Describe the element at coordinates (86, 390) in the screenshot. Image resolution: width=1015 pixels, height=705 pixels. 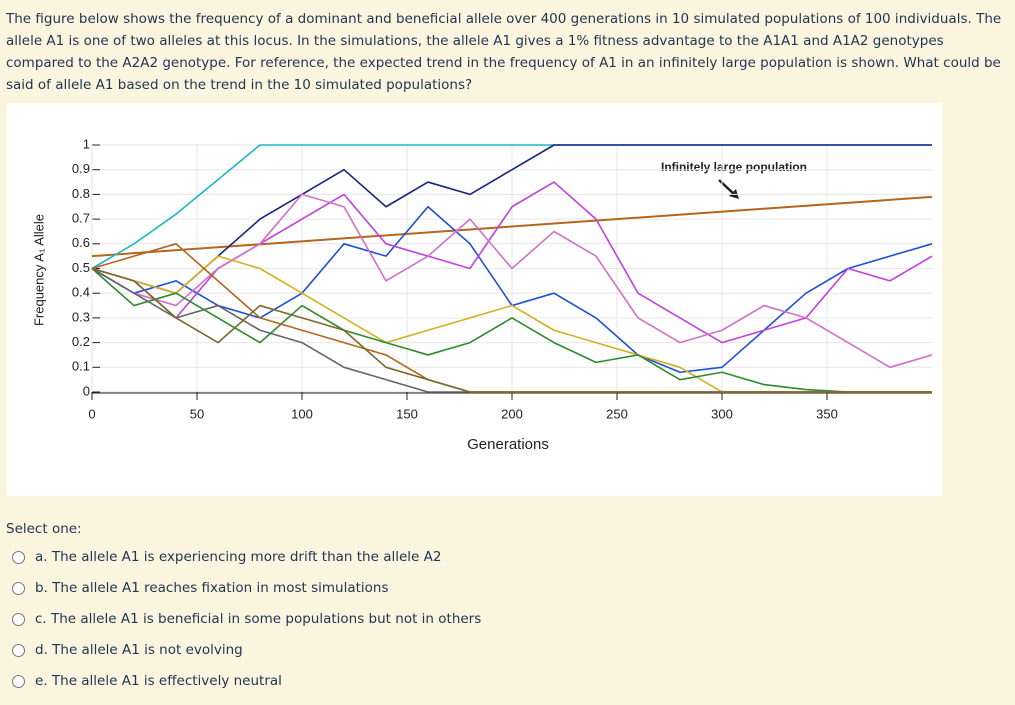
I see `y-tick-label: 0` at that location.